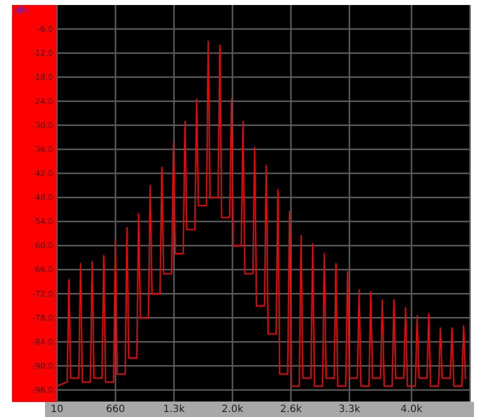 The image size is (478, 417). I want to click on y-tick-label: -66.0, so click(42, 269).